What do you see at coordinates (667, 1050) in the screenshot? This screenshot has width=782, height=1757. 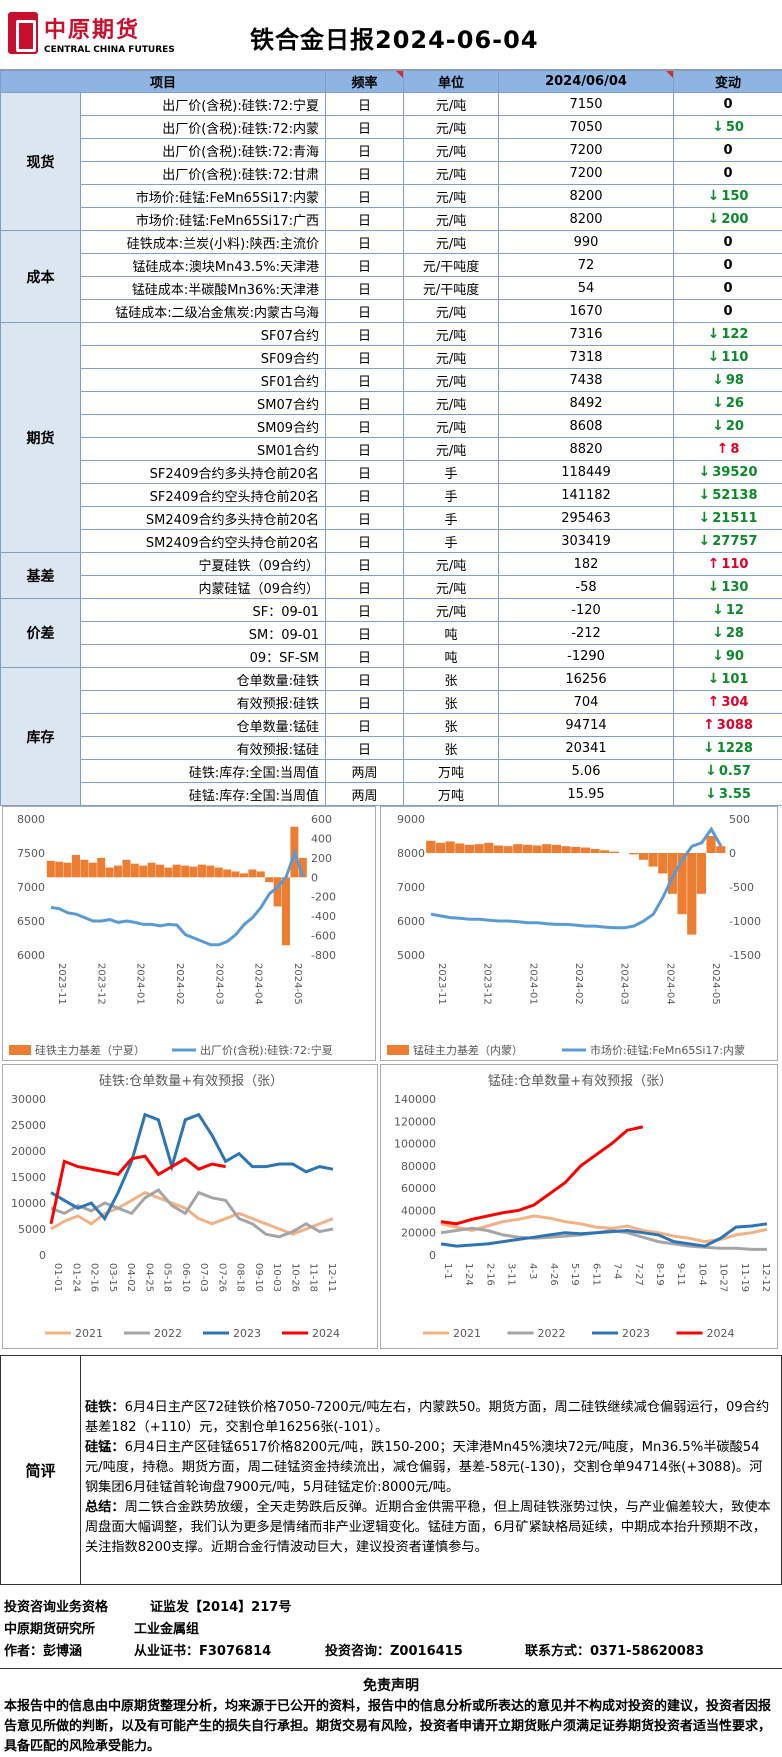 I see `legend-price: 市场价:硅锰:FeMn65Si17:内蒙` at bounding box center [667, 1050].